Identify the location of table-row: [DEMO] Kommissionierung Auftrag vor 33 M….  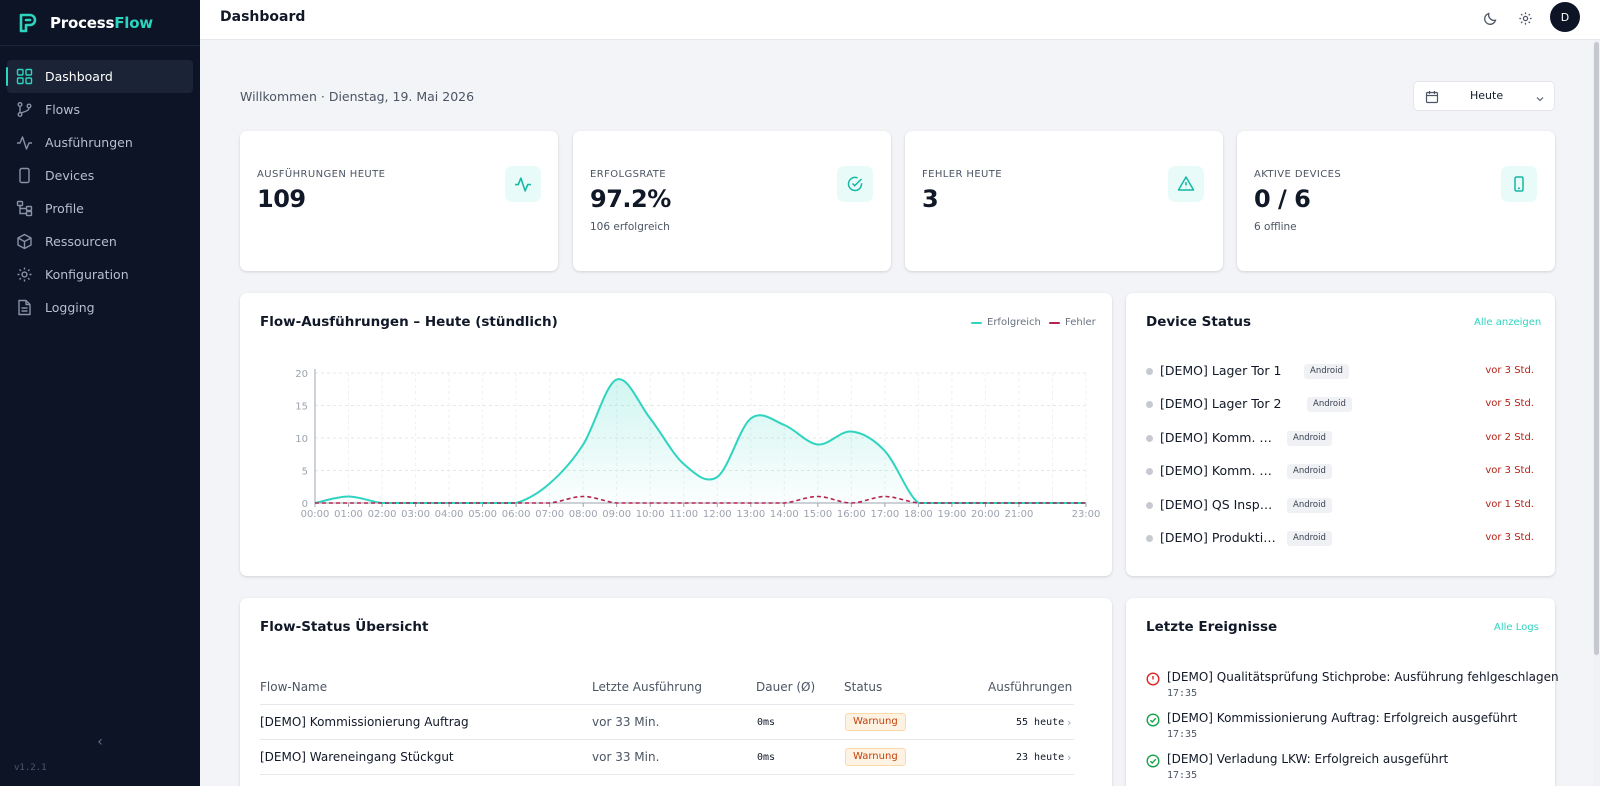
(667, 721).